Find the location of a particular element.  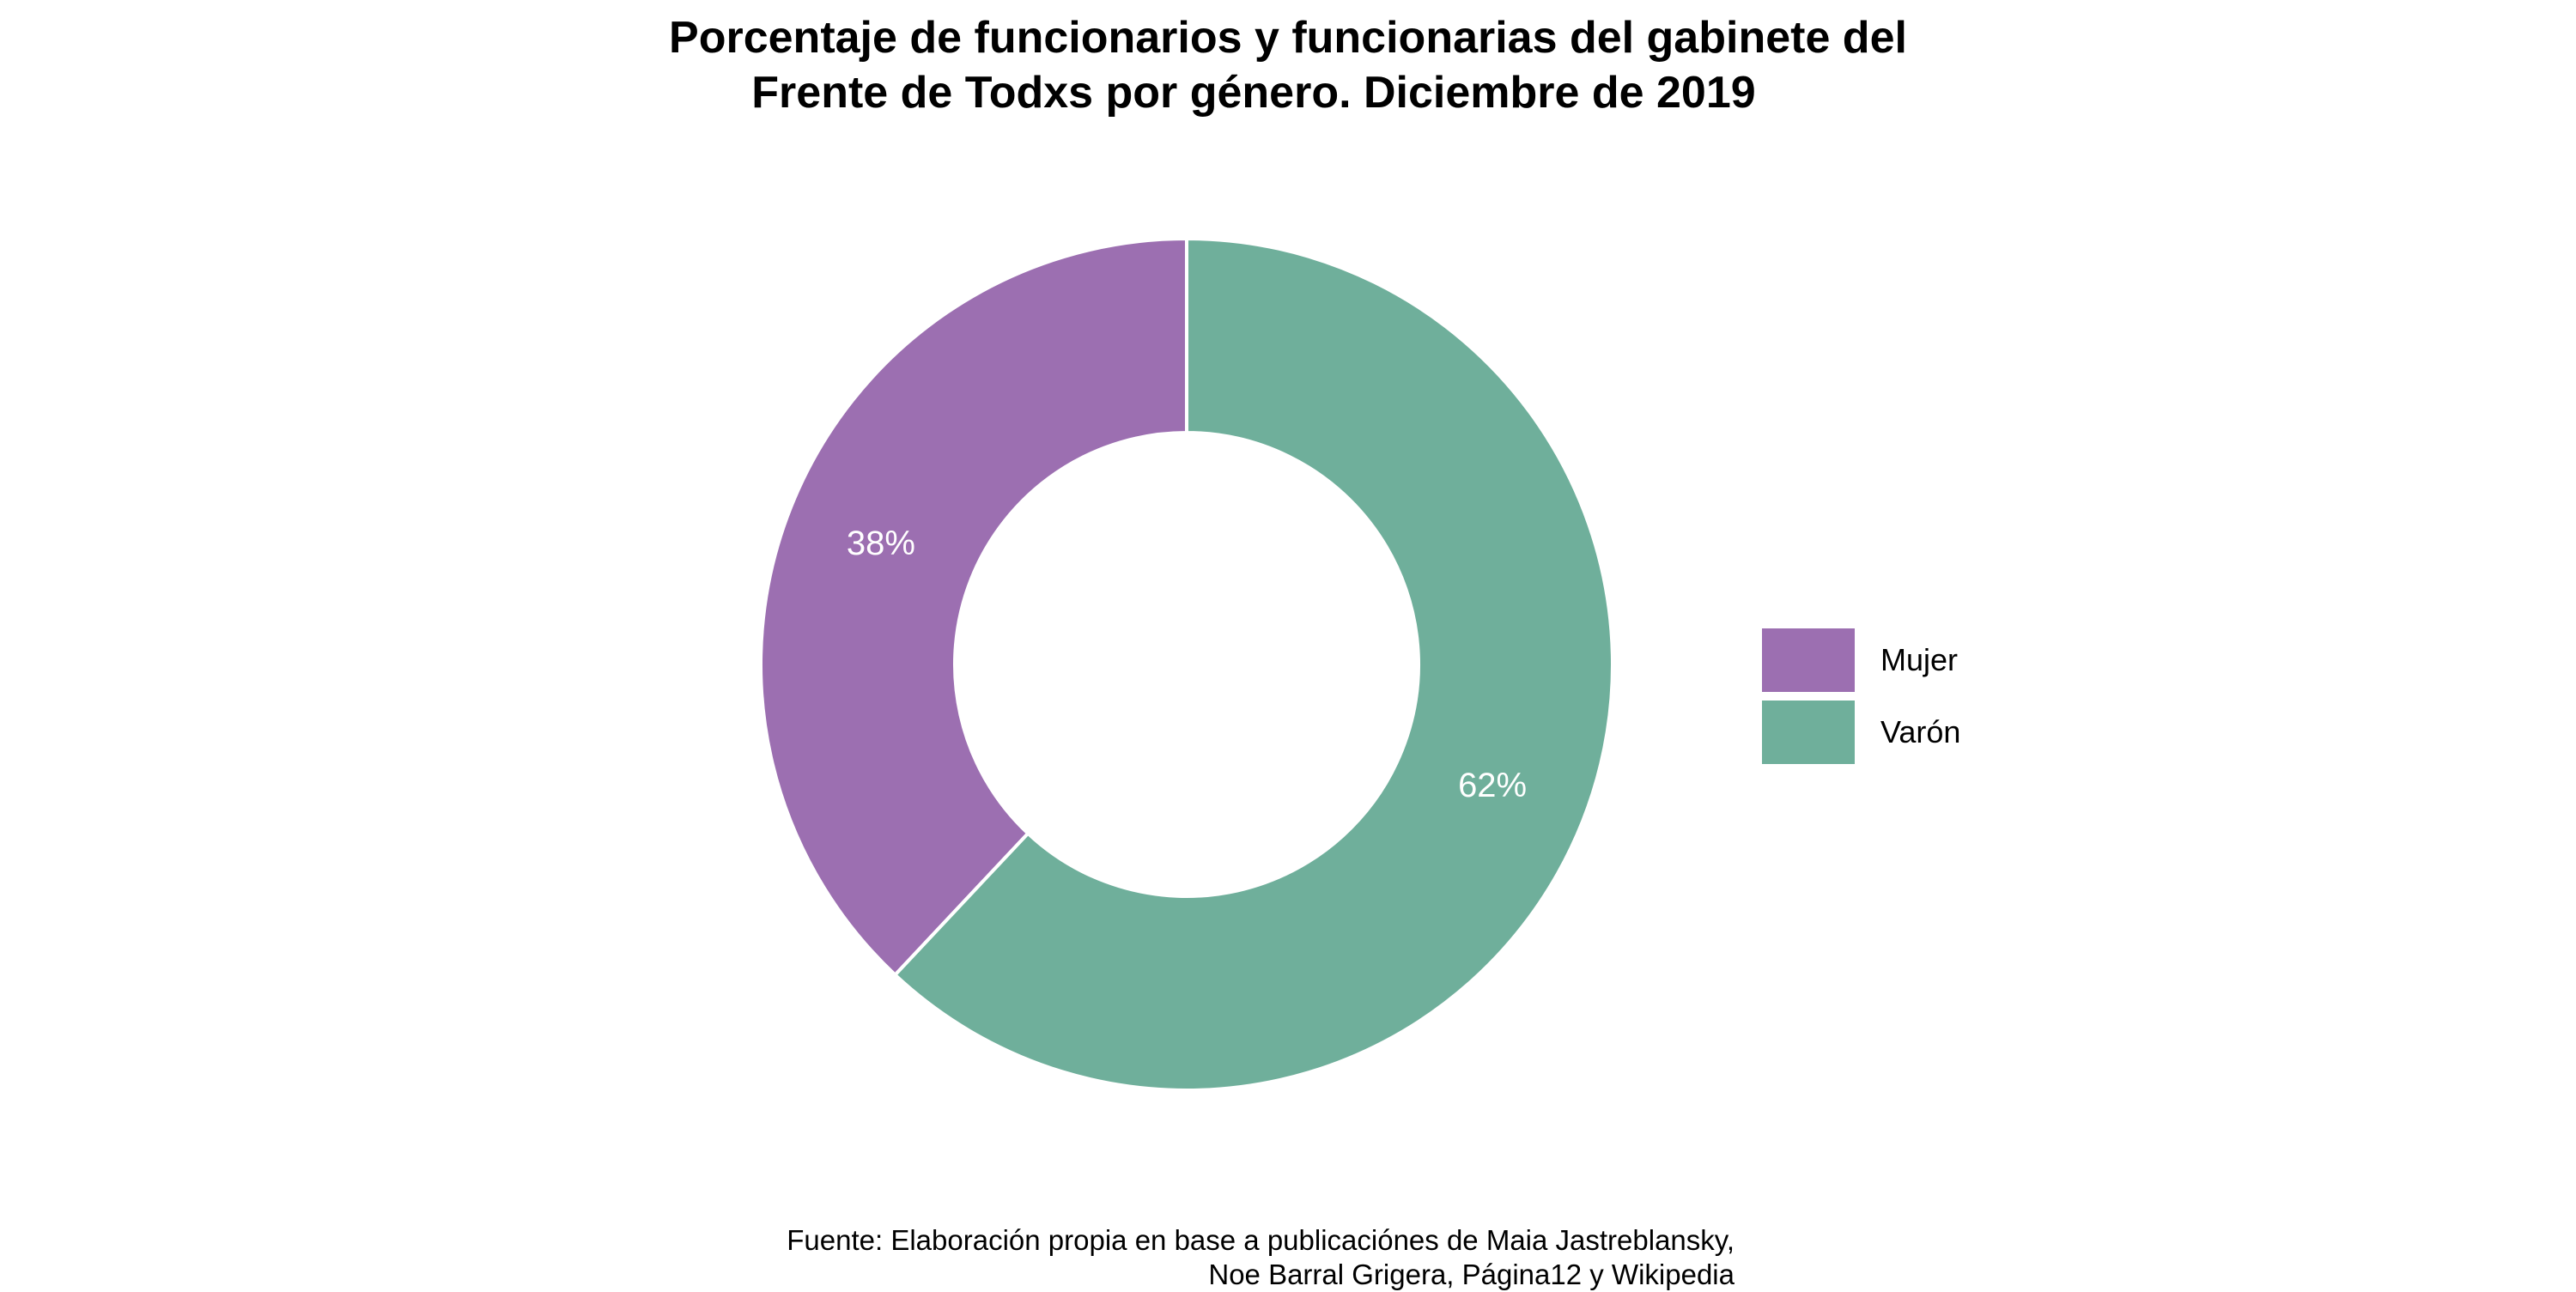

caption-line-2: Noe Barral Grigera, Página12 y Wikipedia is located at coordinates (1471, 1274).